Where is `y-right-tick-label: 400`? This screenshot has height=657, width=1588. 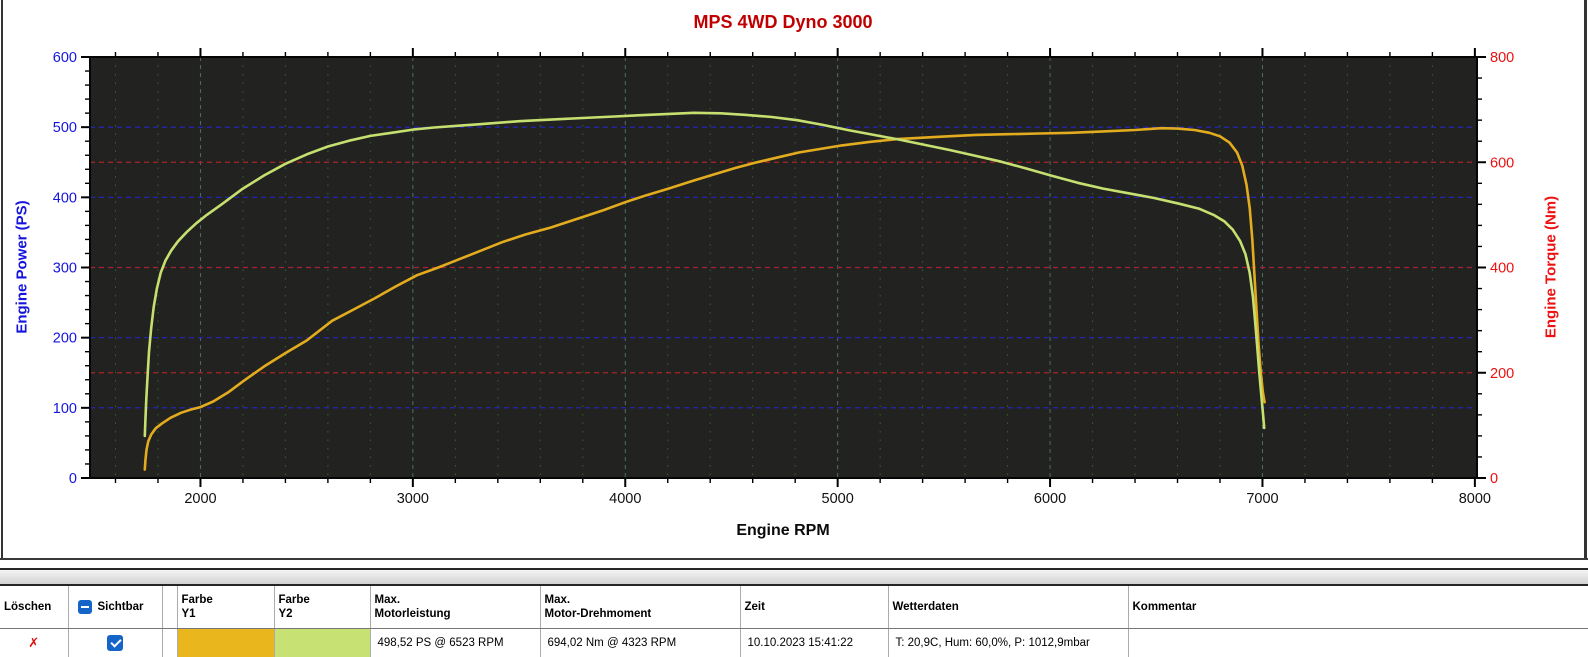
y-right-tick-label: 400 is located at coordinates (1502, 269).